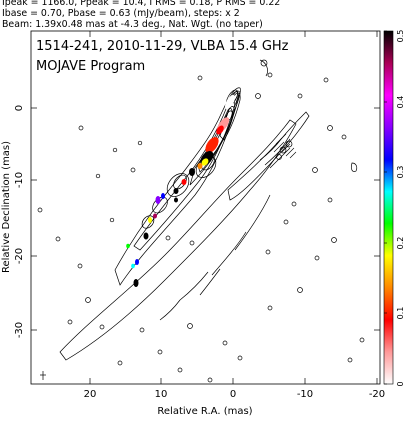 The image size is (409, 424). What do you see at coordinates (204, 411) in the screenshot?
I see `x-axis-label: Relative R.A. (mas)` at bounding box center [204, 411].